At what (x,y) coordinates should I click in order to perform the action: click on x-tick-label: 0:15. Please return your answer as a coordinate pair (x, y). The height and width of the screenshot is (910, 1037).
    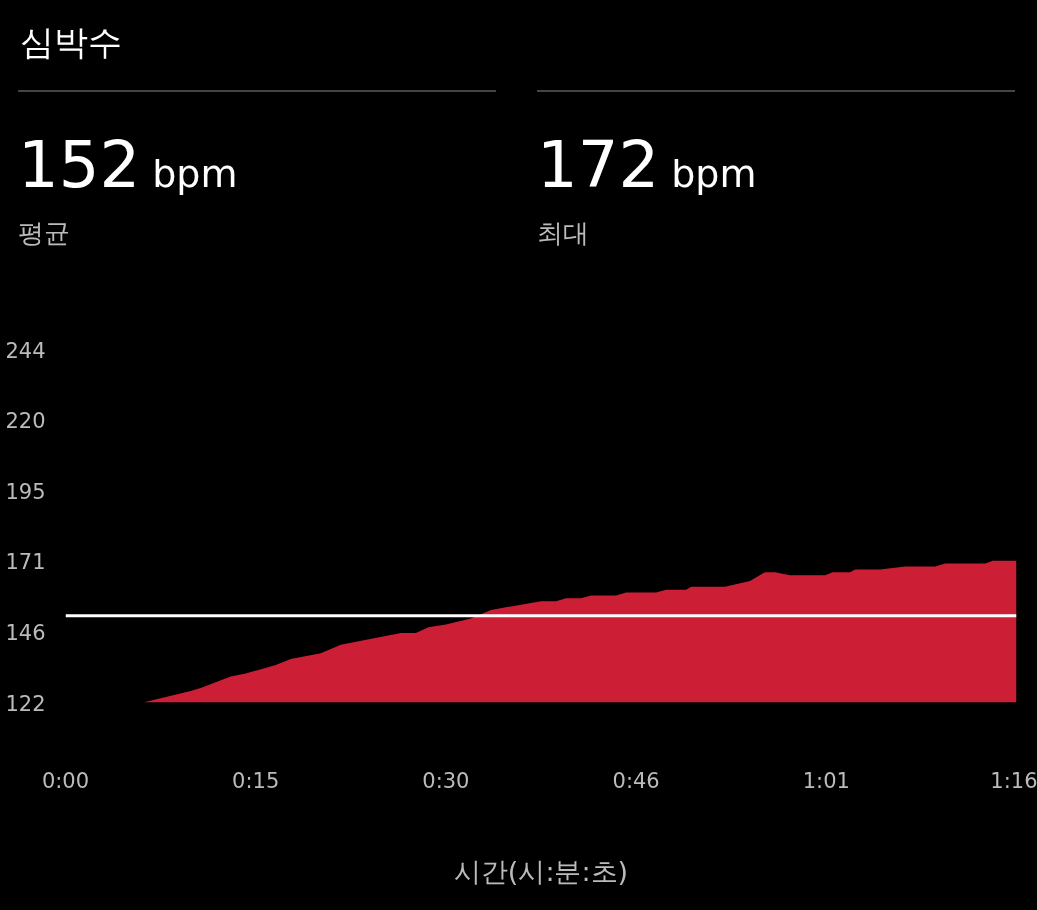
    Looking at the image, I should click on (256, 780).